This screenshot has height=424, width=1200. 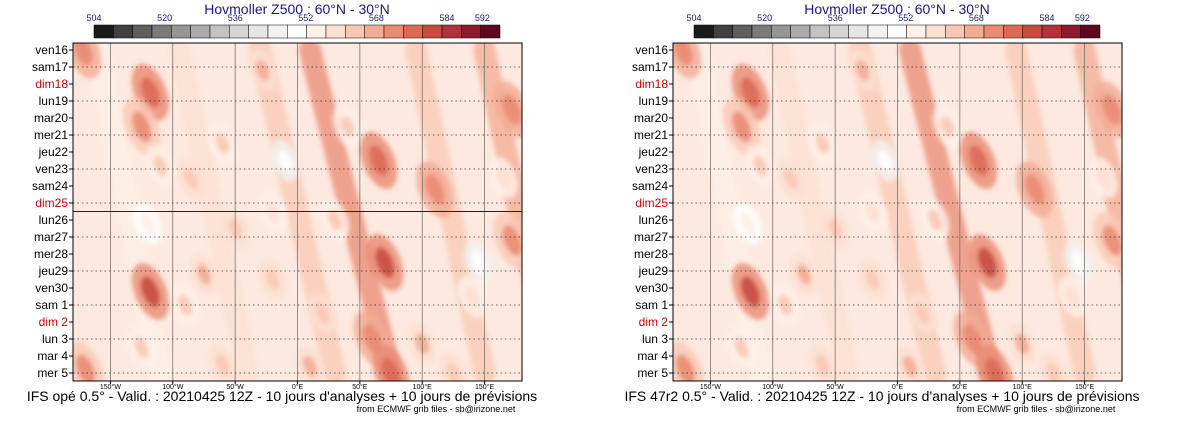 What do you see at coordinates (652, 373) in the screenshot?
I see `y-tick-label: mer 5` at bounding box center [652, 373].